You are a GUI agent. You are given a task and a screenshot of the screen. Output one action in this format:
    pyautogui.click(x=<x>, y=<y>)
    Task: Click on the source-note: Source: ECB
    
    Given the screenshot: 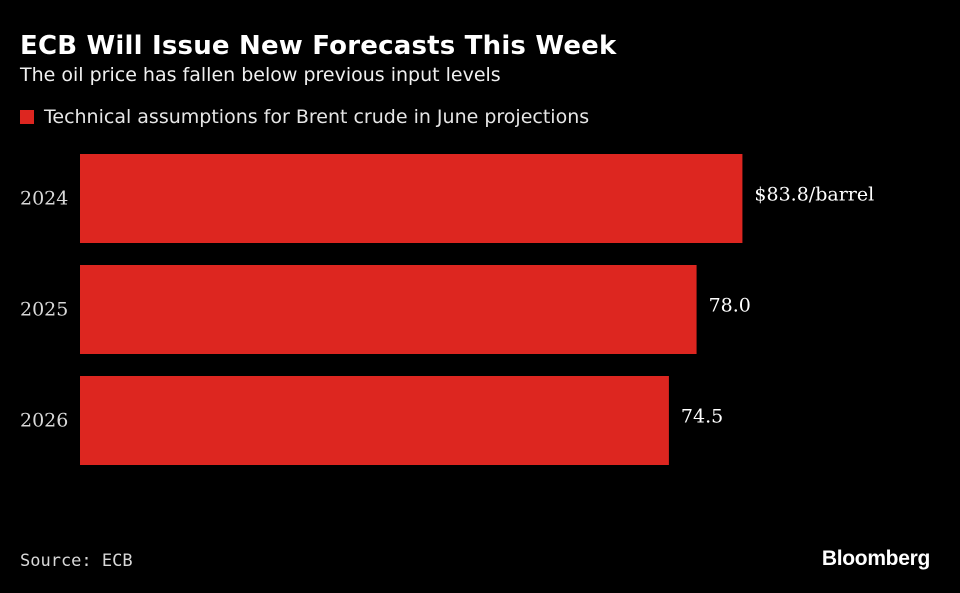 What is the action you would take?
    pyautogui.click(x=76, y=561)
    